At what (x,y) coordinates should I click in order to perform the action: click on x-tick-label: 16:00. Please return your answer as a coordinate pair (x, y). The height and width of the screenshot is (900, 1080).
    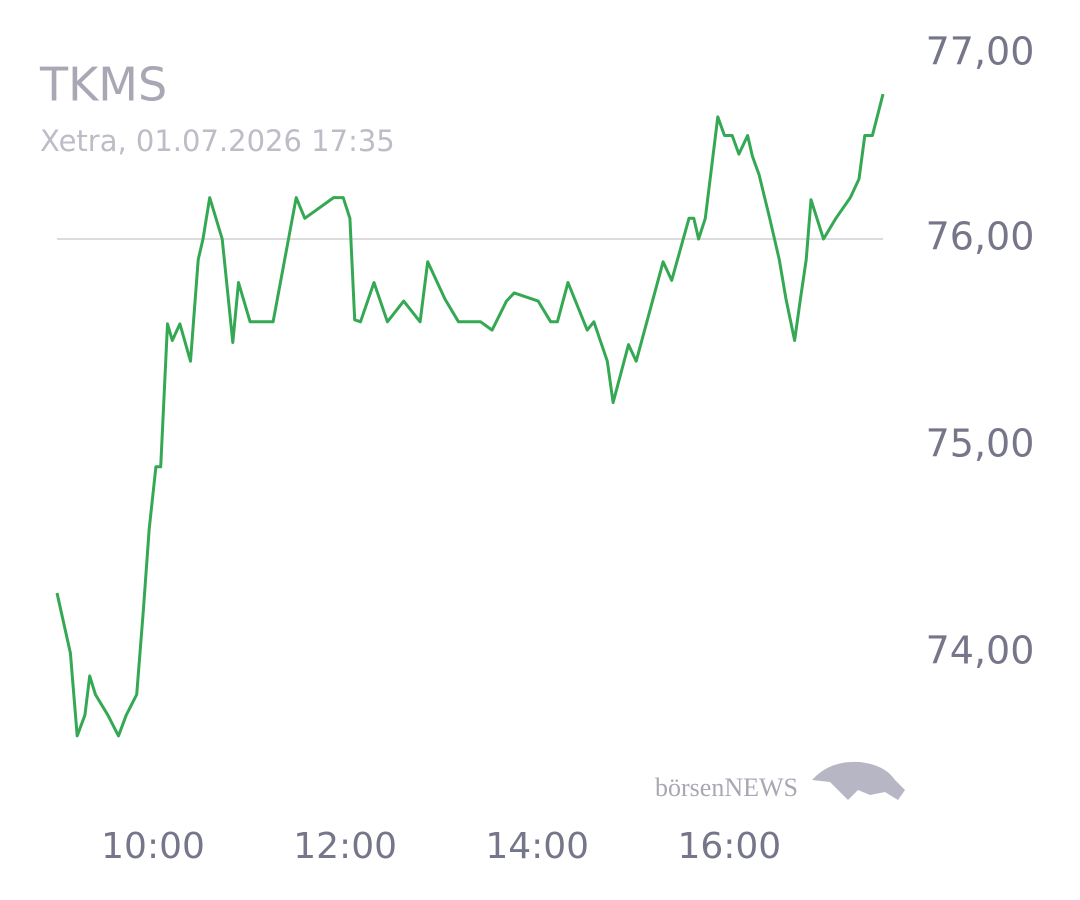
    Looking at the image, I should click on (729, 846).